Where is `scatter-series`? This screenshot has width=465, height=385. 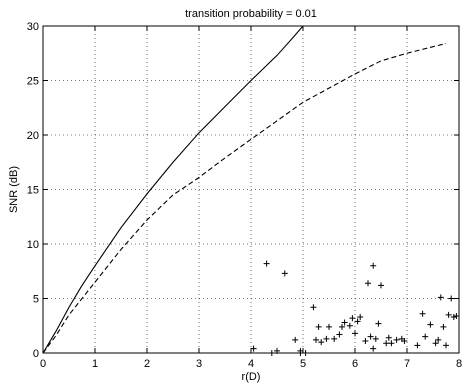 scatter-series is located at coordinates (355, 308).